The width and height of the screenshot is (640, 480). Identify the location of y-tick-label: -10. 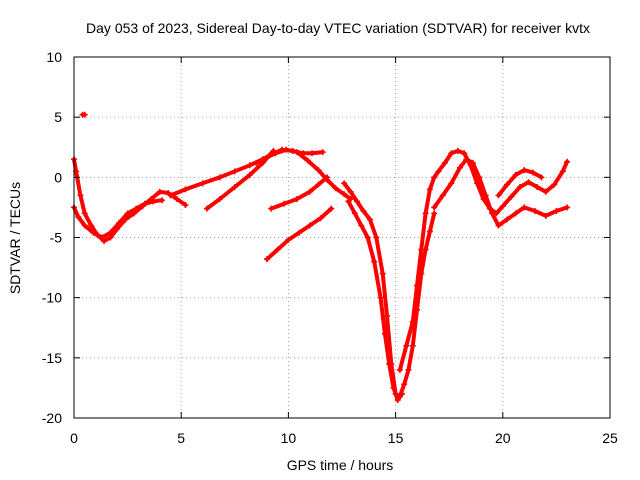
(52, 298).